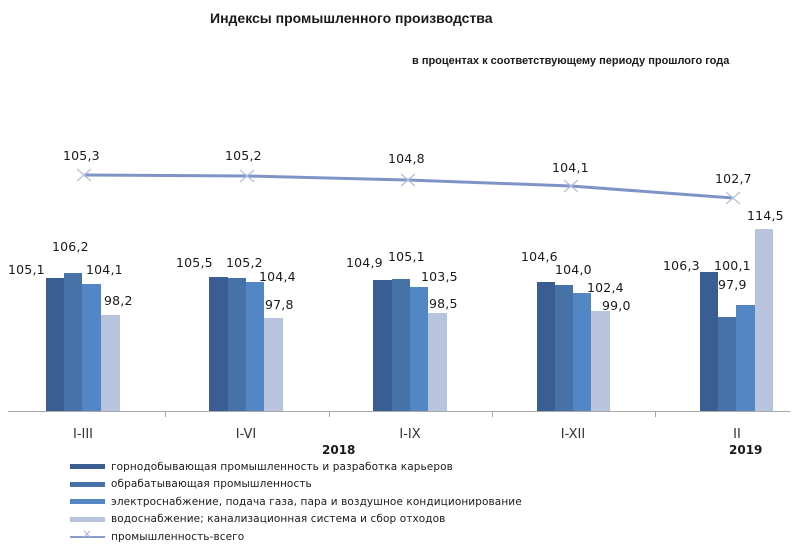  I want to click on bar-value-label: 105,5, so click(194, 262).